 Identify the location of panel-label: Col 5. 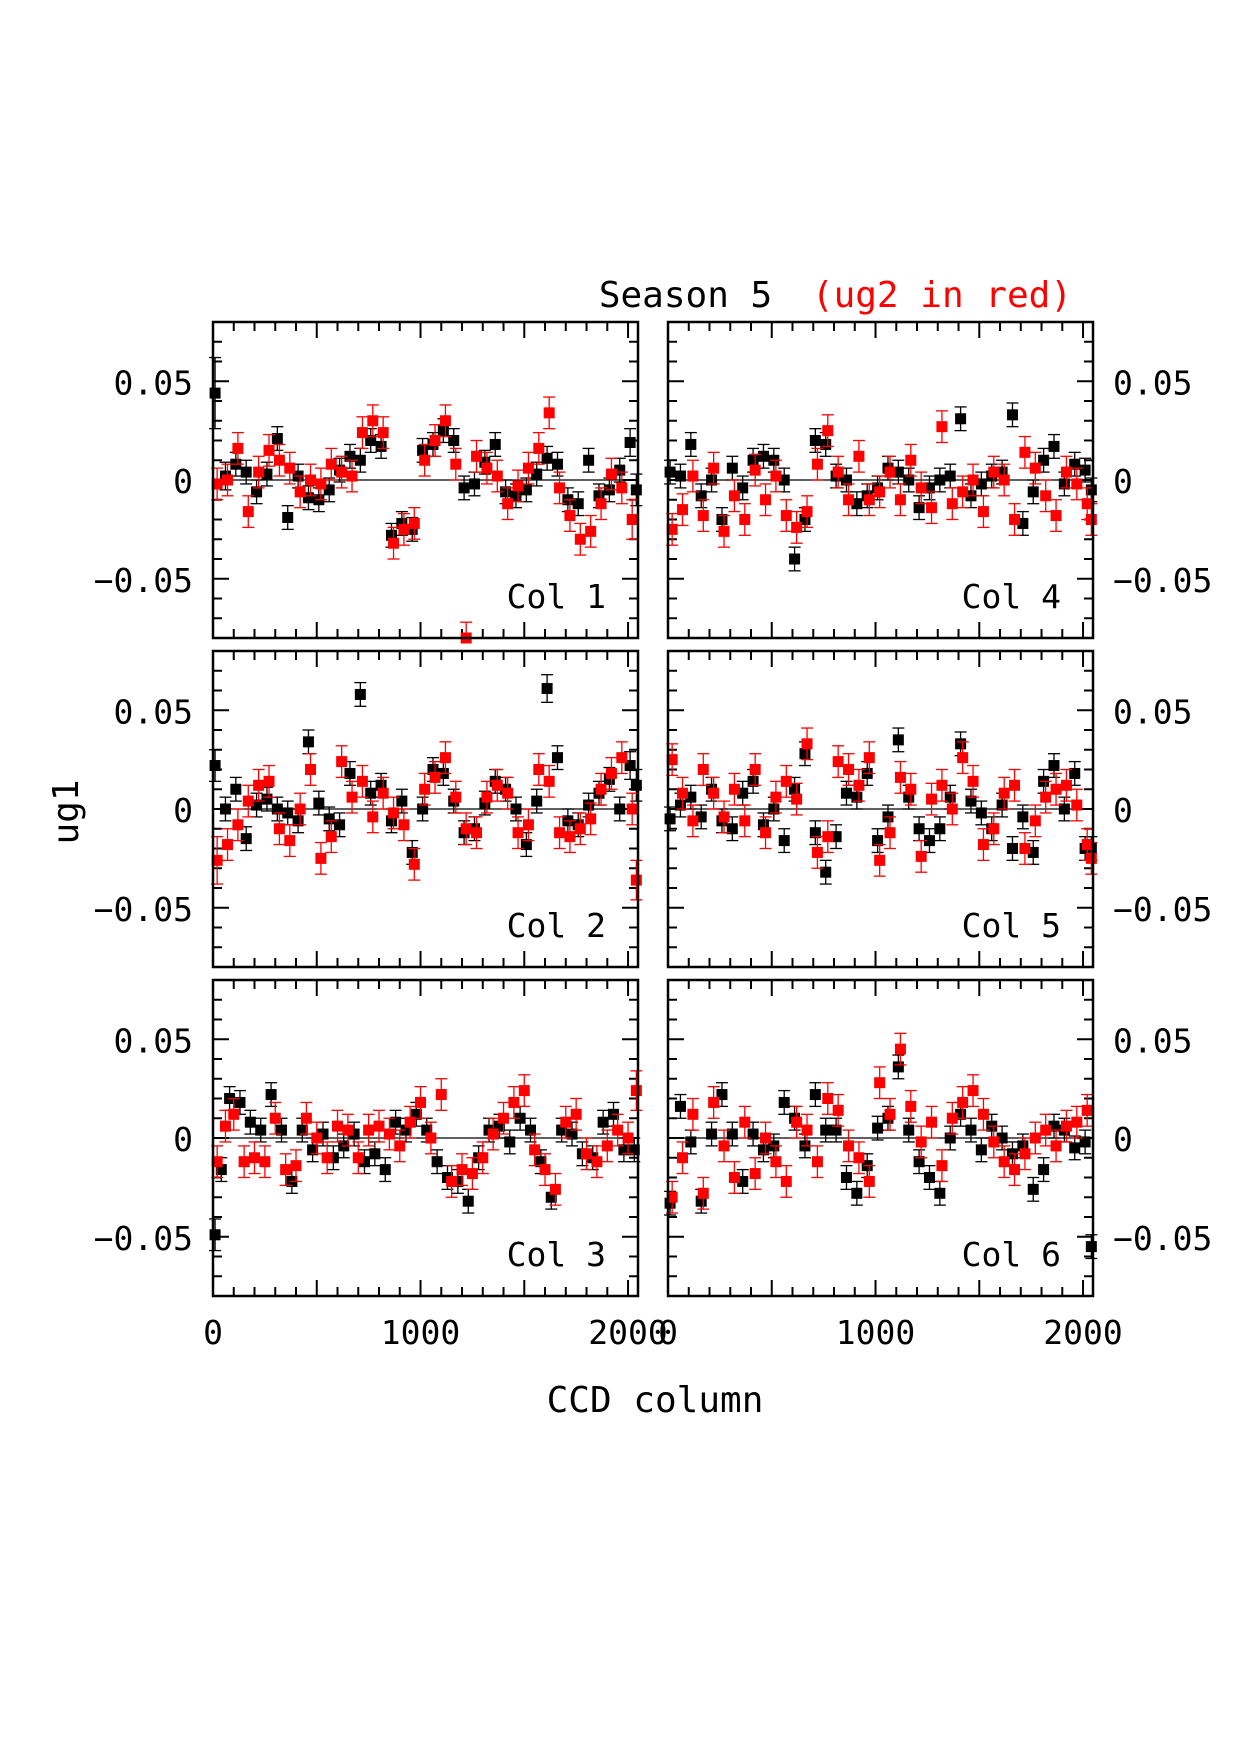
(1011, 925).